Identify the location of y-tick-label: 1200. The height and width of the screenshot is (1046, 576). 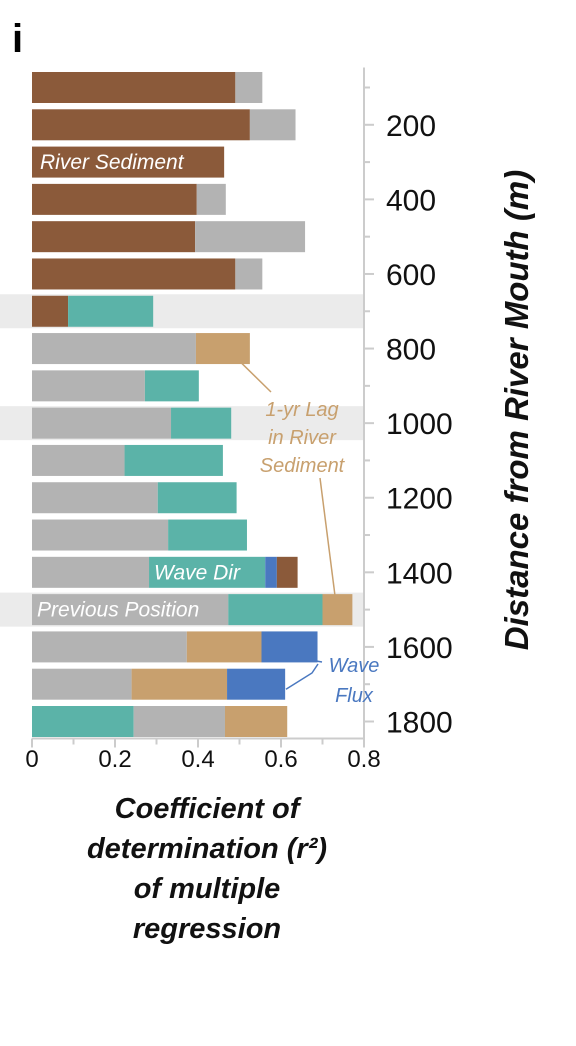
(419, 499).